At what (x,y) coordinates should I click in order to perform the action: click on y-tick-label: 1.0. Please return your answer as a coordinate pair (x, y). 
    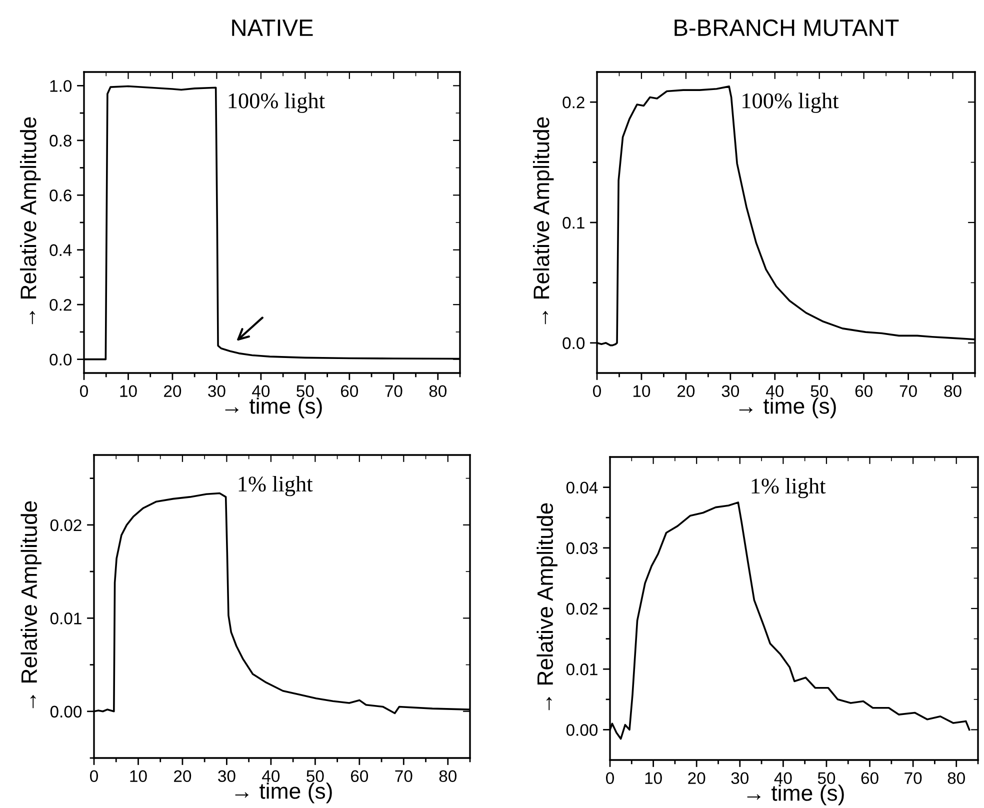
    Looking at the image, I should click on (61, 86).